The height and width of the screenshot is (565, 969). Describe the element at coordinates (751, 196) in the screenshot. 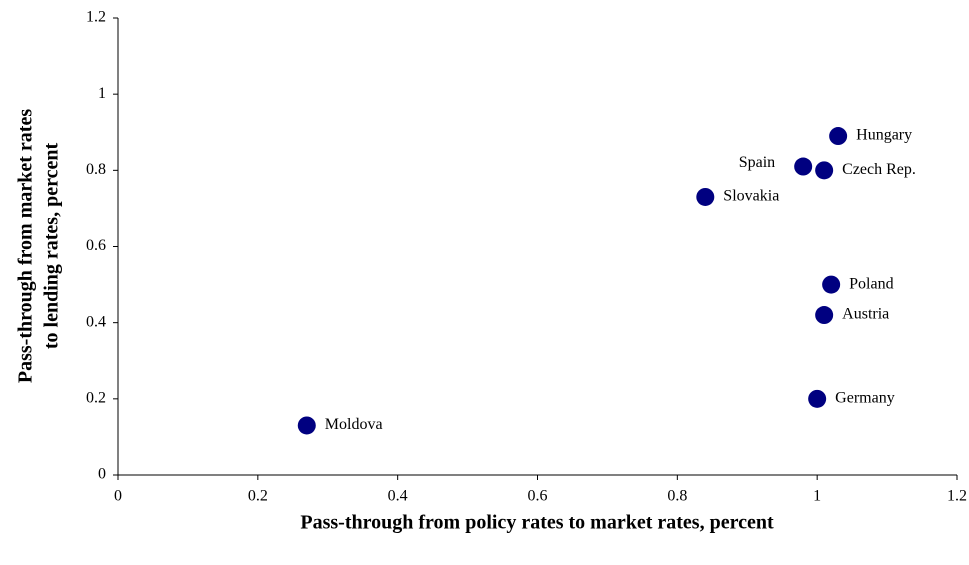

I see `point-label: Slovakia` at that location.